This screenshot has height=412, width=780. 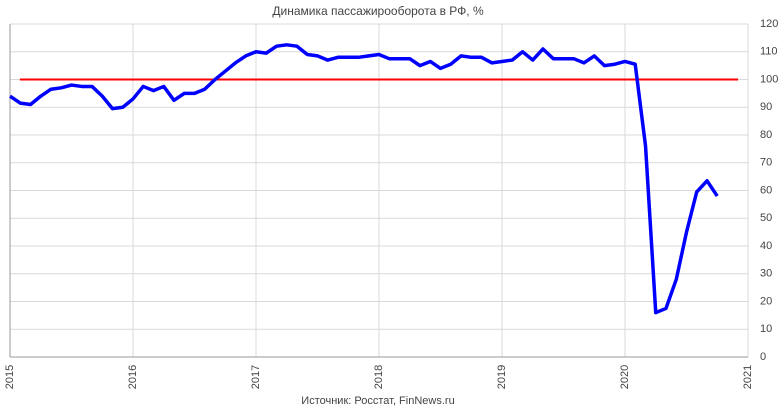 I want to click on x-tick-label: 2018, so click(x=379, y=377).